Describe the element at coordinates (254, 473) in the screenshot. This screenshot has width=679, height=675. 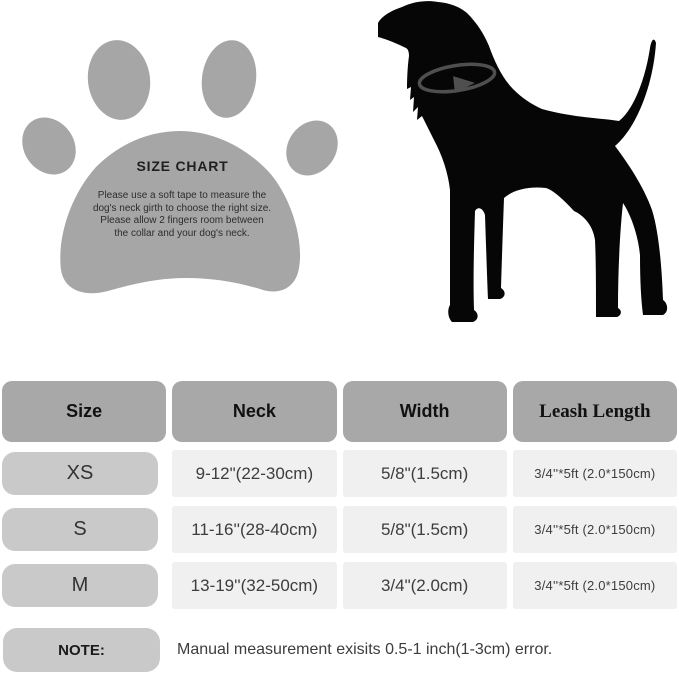
I see `neck-cell: 9-12"(22-30cm)` at that location.